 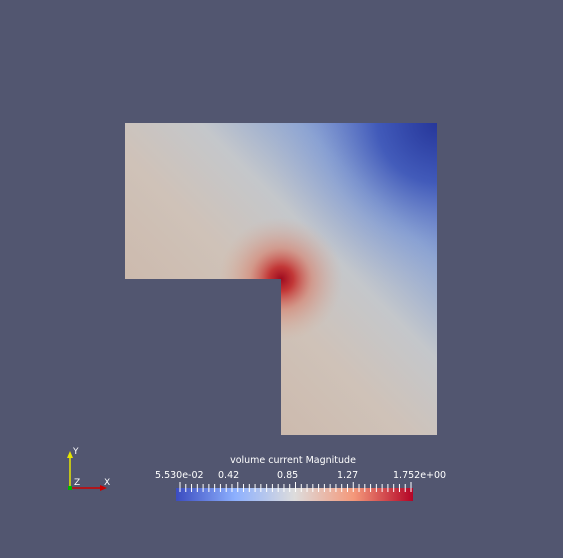 I want to click on axis-label-y: Y, so click(x=76, y=452).